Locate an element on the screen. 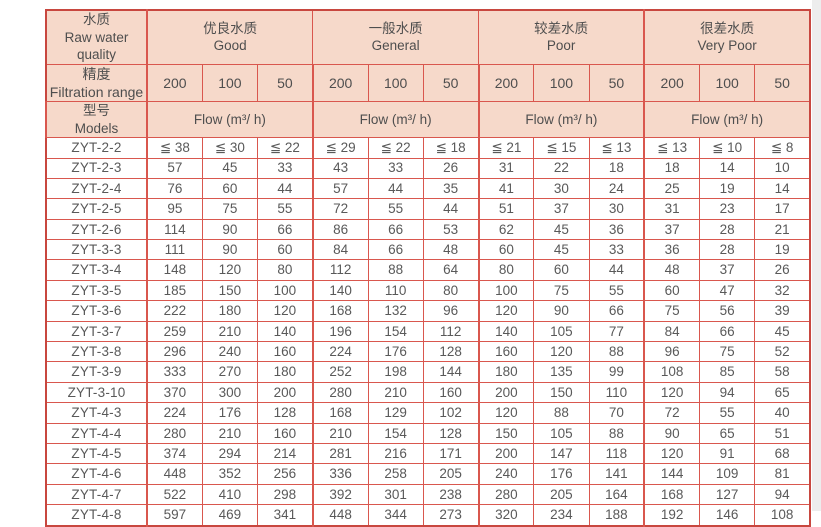  table-row: ZYT-3-4 148 120 80 112 88 64 80 60 44 48 37 26 is located at coordinates (428, 270).